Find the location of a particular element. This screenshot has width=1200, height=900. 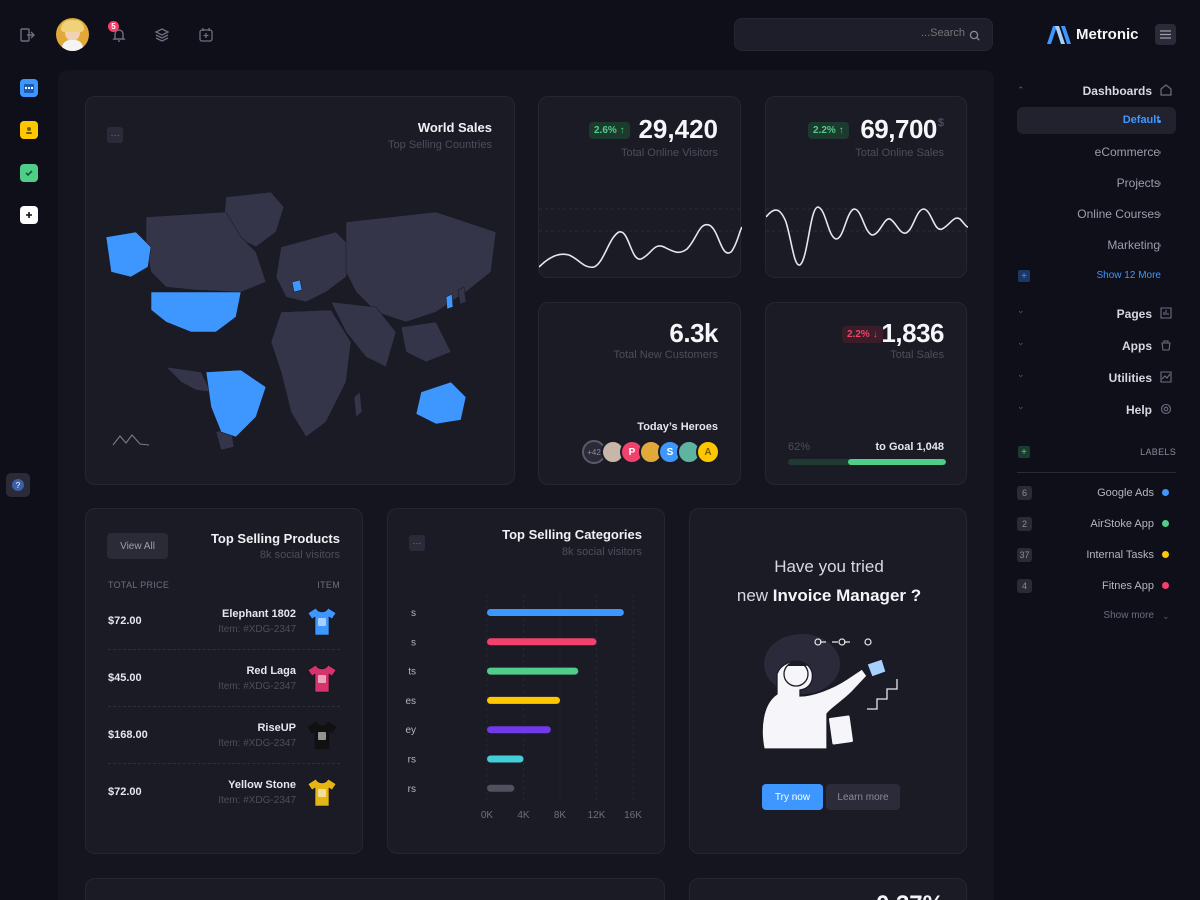

chart-icon is located at coordinates (1166, 377).